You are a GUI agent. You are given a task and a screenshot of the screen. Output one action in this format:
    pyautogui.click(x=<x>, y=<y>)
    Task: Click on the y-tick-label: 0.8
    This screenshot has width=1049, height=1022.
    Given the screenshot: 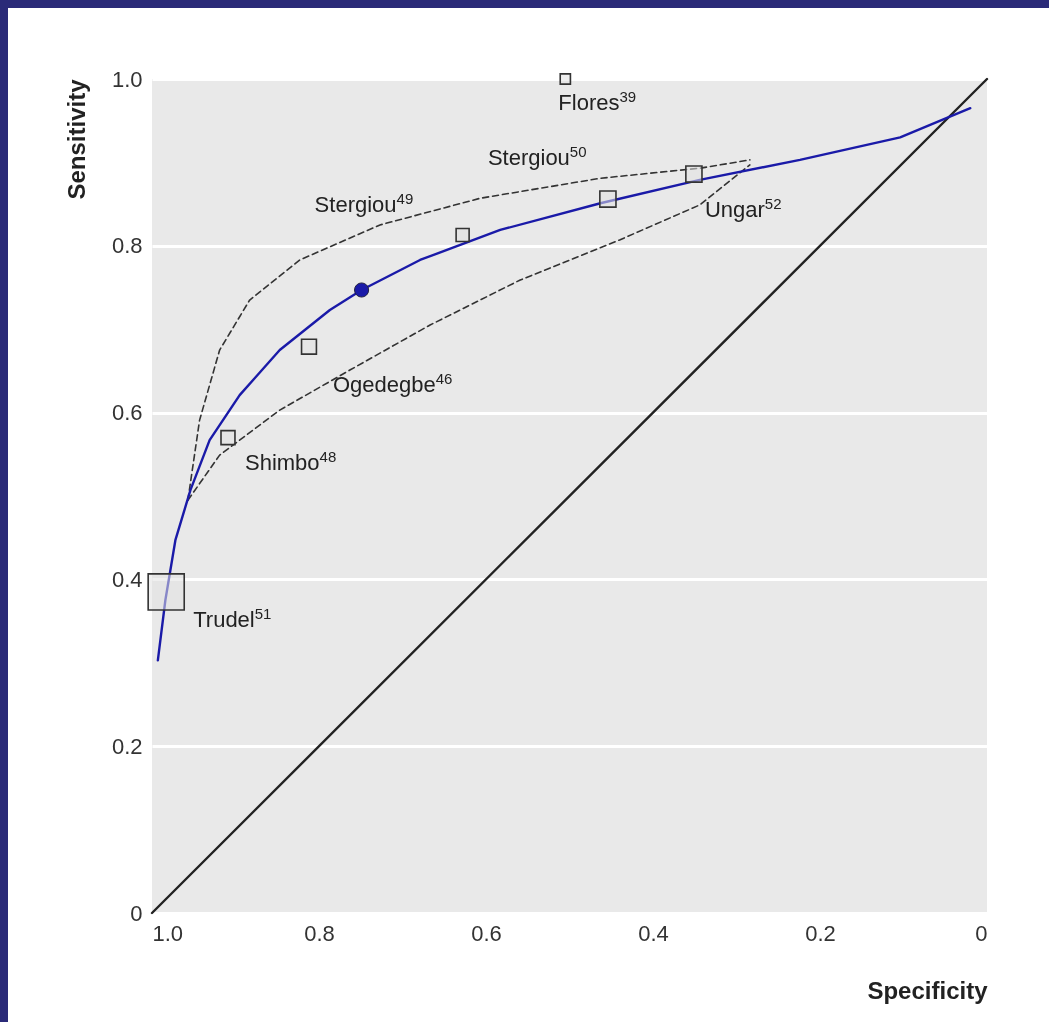 What is the action you would take?
    pyautogui.click(x=127, y=246)
    